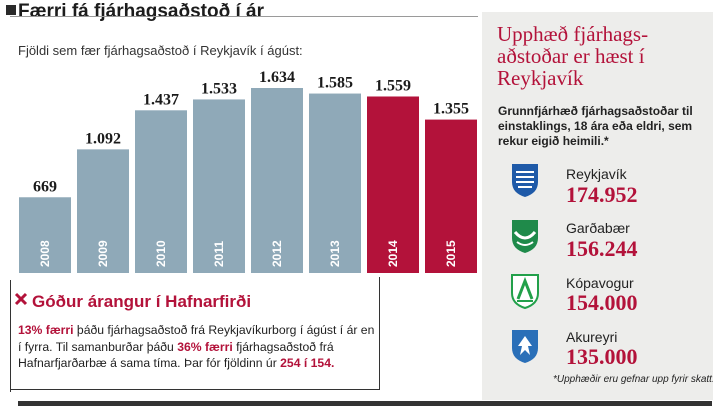 Image resolution: width=713 pixels, height=410 pixels. Describe the element at coordinates (393, 85) in the screenshot. I see `bar-value-label: 1.559` at that location.